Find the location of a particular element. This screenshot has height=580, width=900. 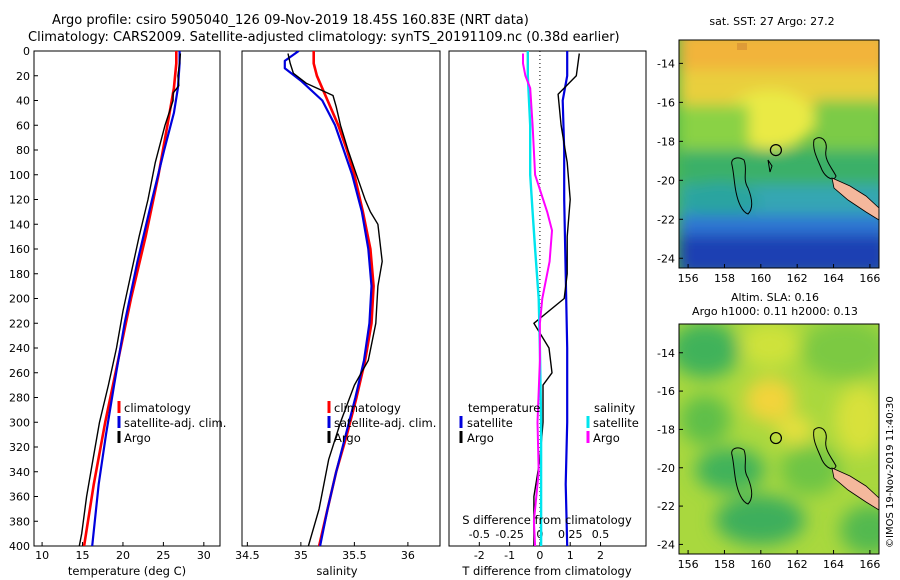

sla-map-frame is located at coordinates (779, 439).